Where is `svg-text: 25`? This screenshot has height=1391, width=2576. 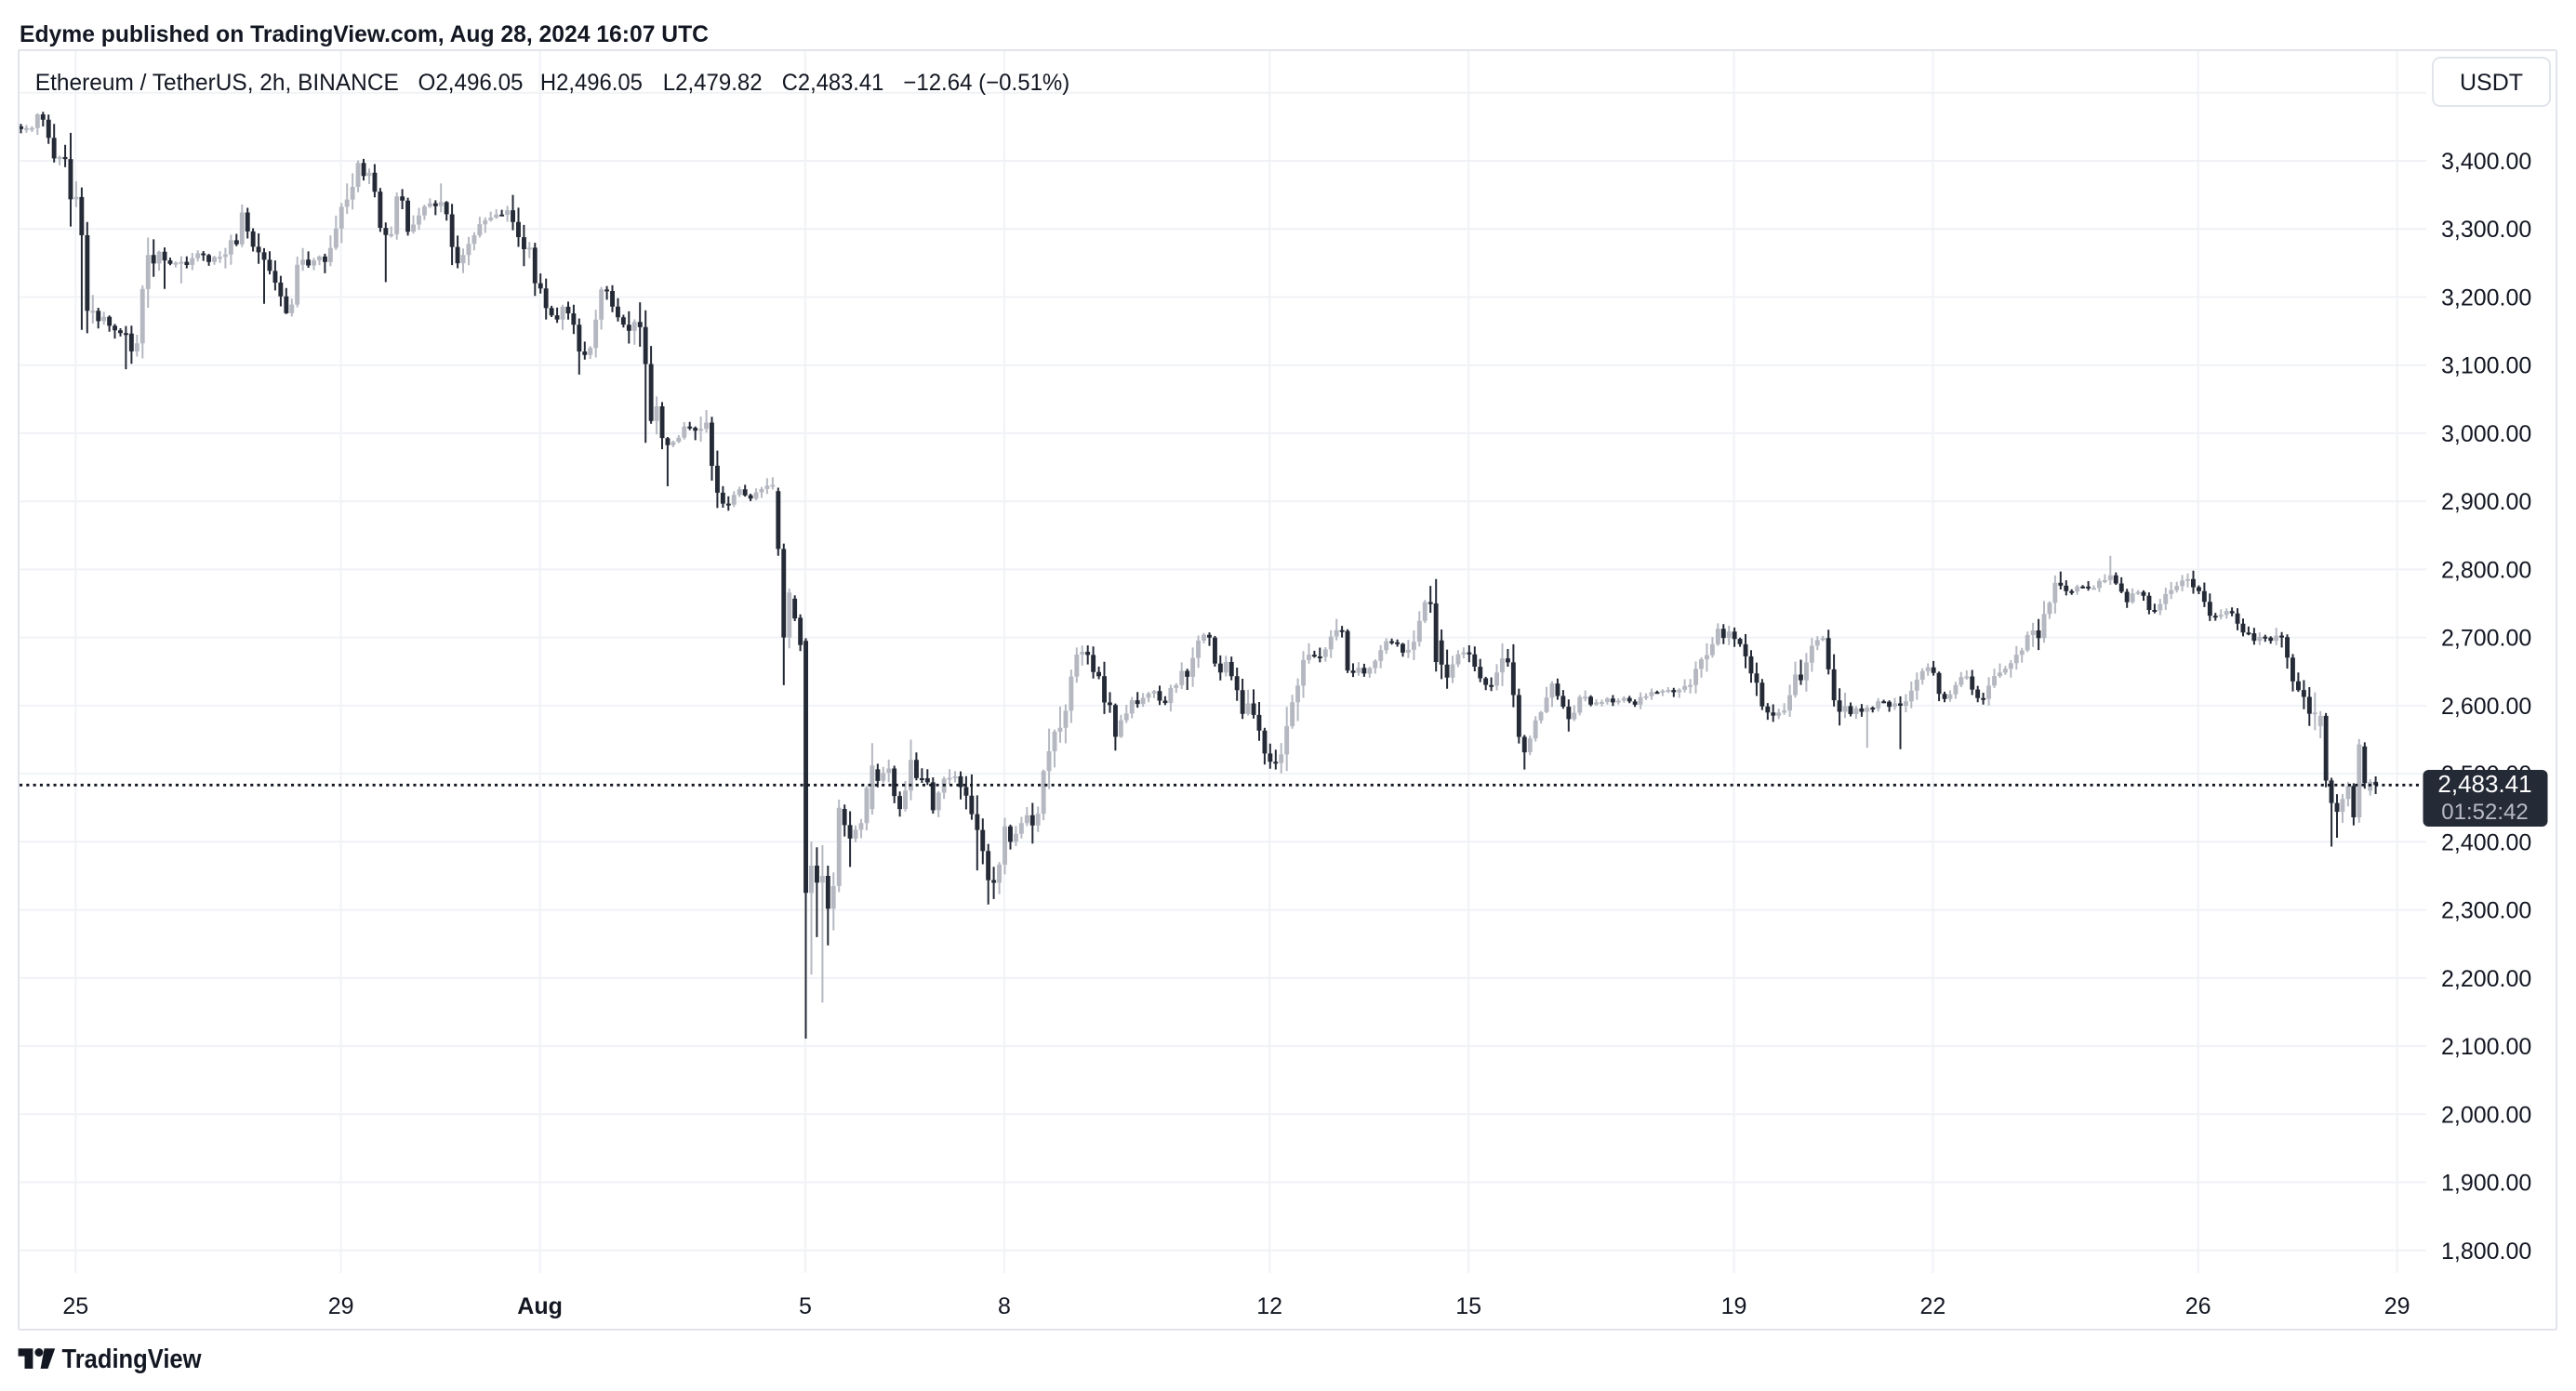 svg-text: 25 is located at coordinates (75, 1306).